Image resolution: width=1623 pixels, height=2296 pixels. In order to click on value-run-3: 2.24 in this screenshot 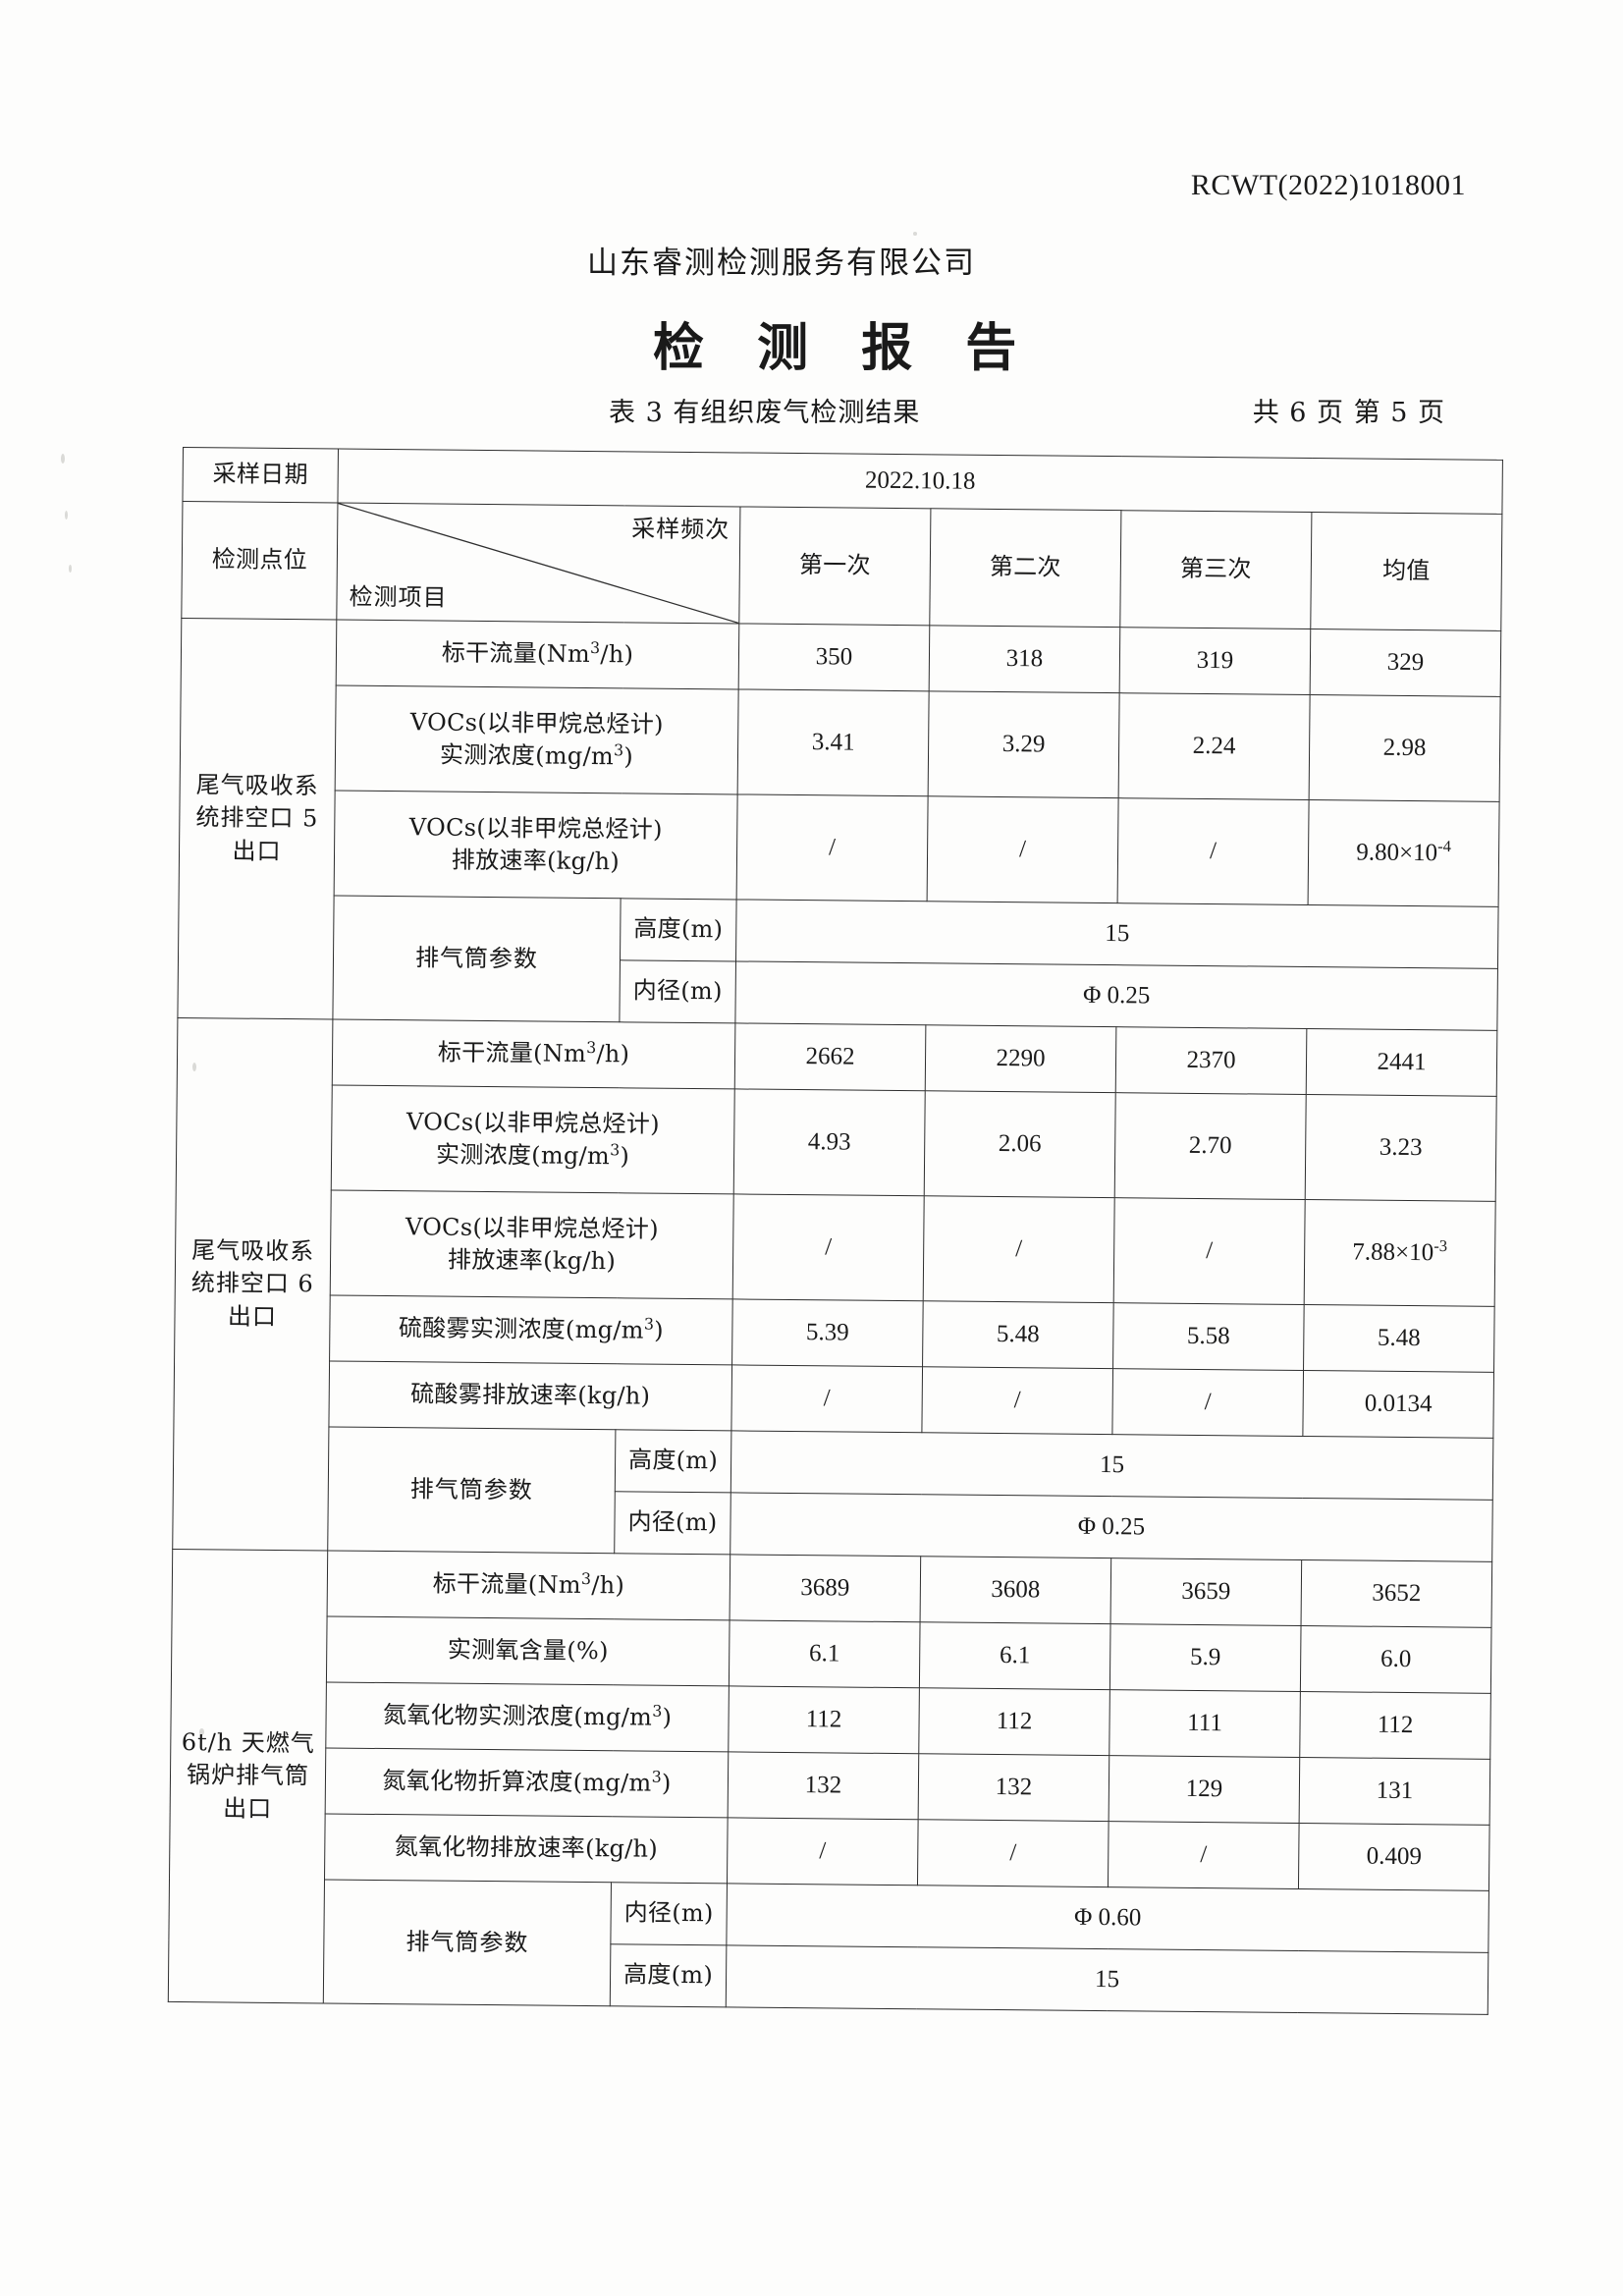, I will do `click(1214, 746)`.